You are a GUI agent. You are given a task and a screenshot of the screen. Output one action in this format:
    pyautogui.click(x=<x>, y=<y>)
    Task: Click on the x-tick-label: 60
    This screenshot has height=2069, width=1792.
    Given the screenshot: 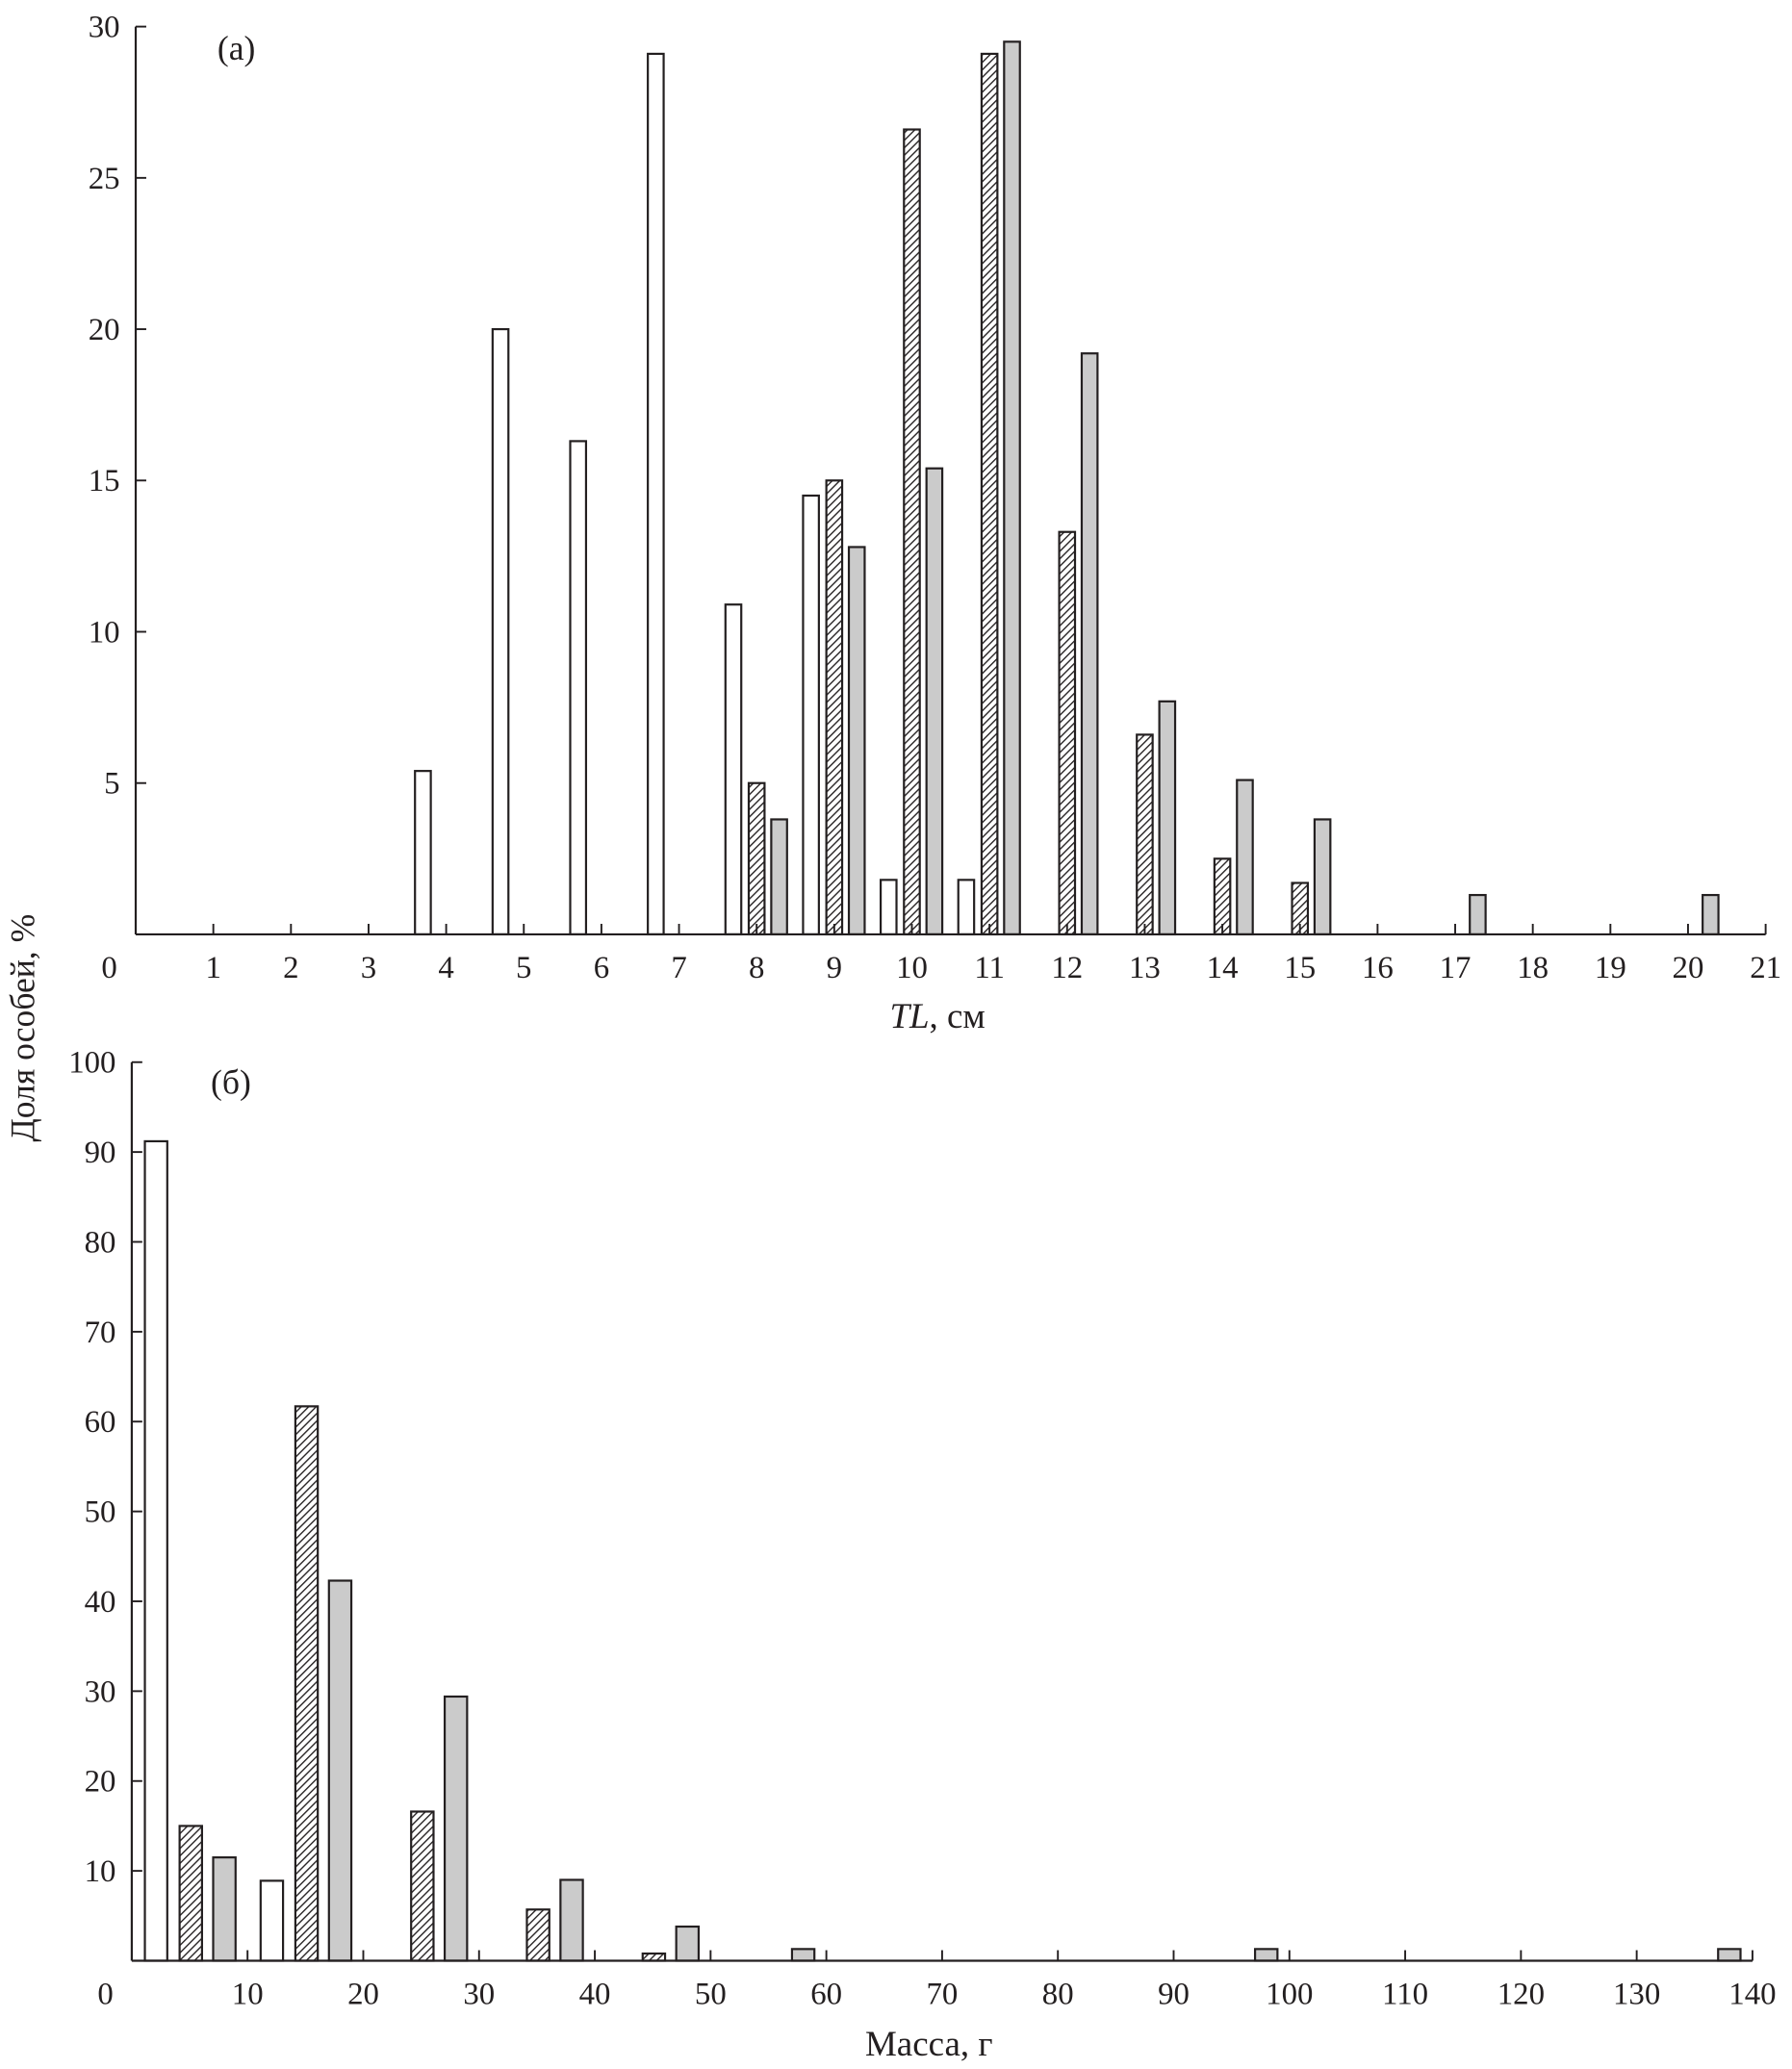 What is the action you would take?
    pyautogui.click(x=826, y=1995)
    